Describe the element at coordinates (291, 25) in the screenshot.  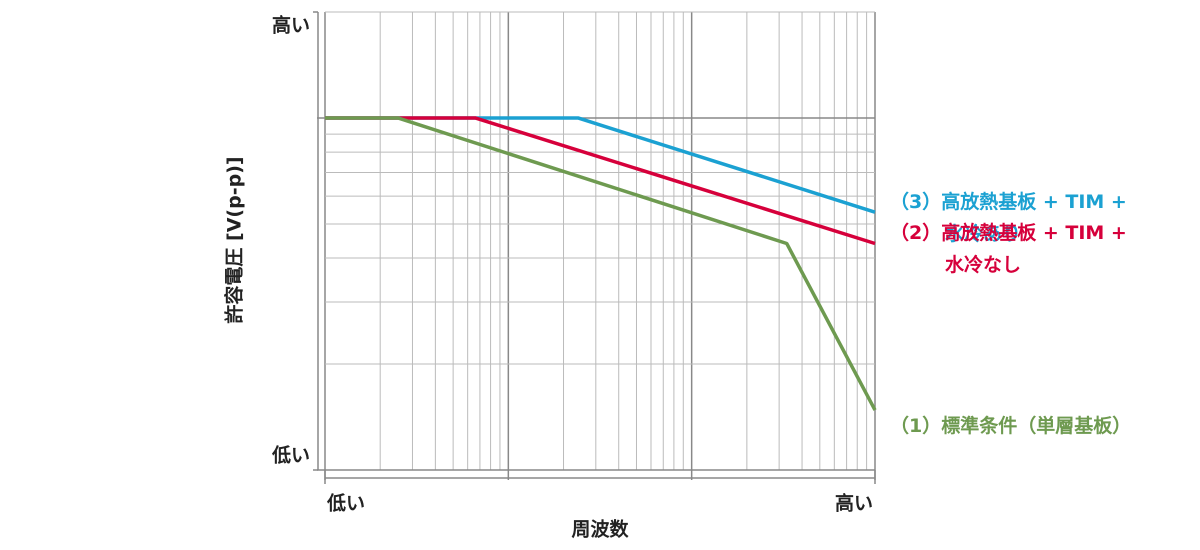
I see `y-tick-label: 高い` at that location.